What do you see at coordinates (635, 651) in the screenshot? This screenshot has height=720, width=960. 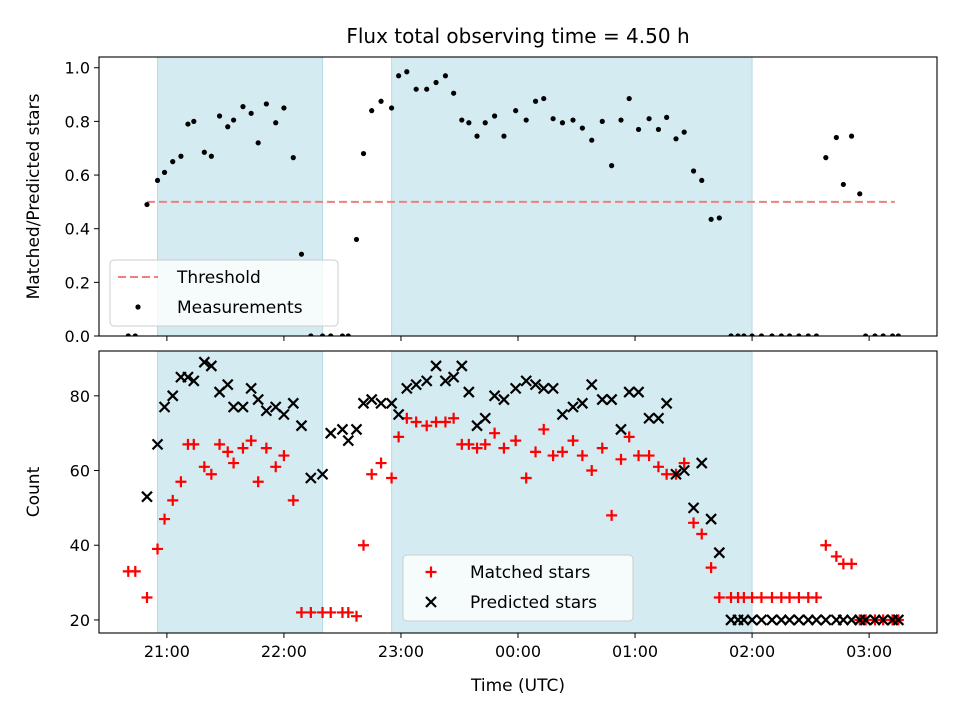 I see `x-tick-label: 01:00` at bounding box center [635, 651].